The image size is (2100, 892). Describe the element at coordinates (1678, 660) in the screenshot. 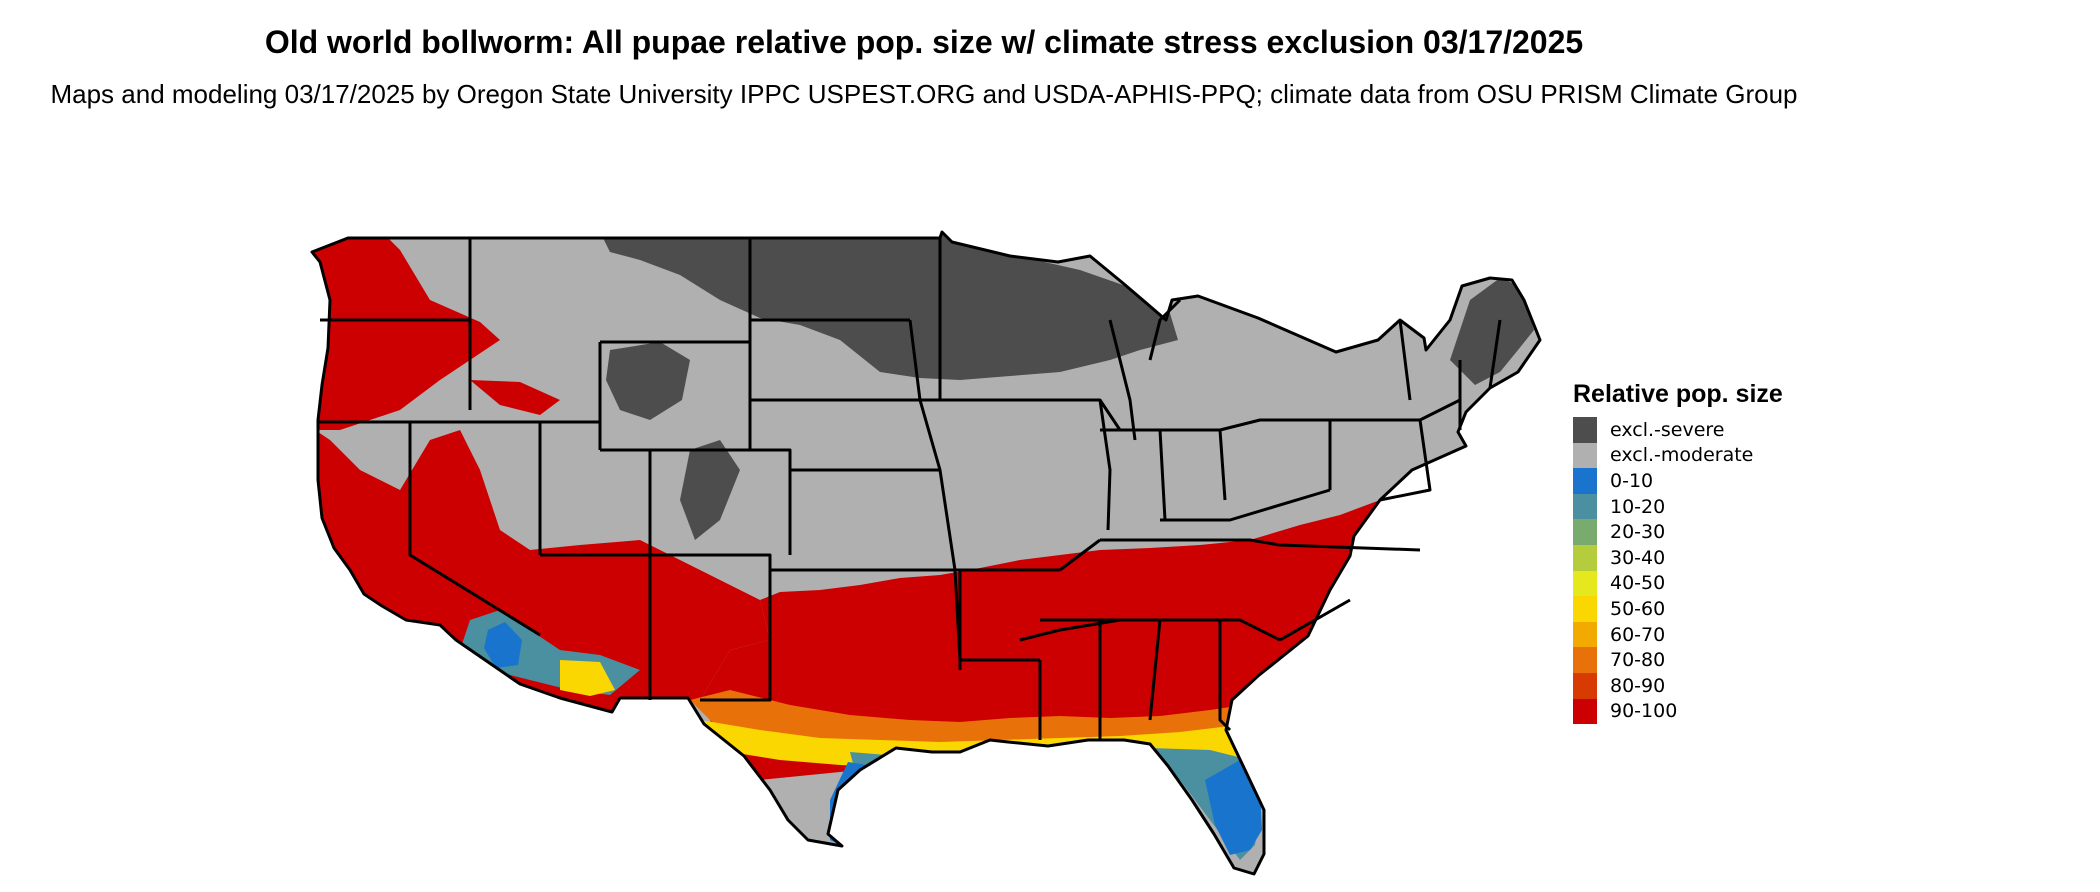

I see `legend-item-70-80: 70-80` at that location.